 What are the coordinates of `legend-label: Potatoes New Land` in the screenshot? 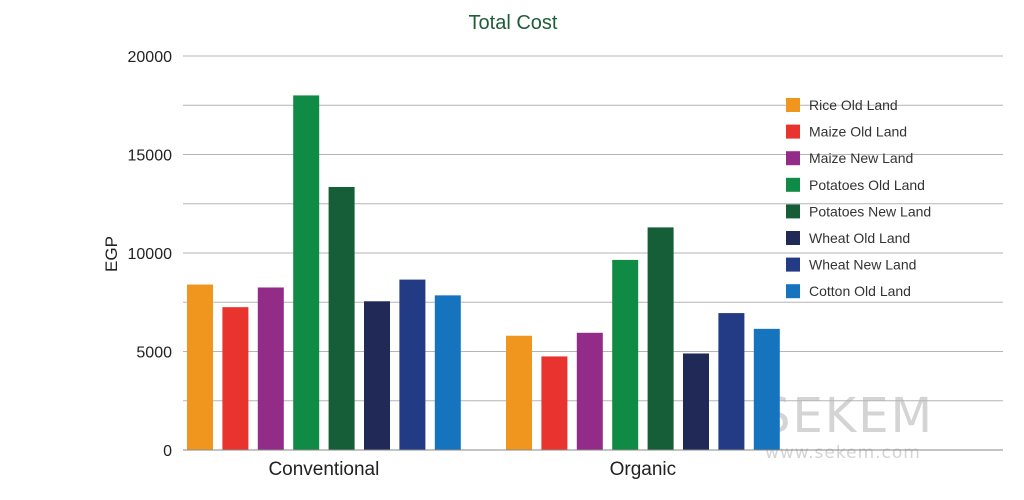 It's located at (870, 211).